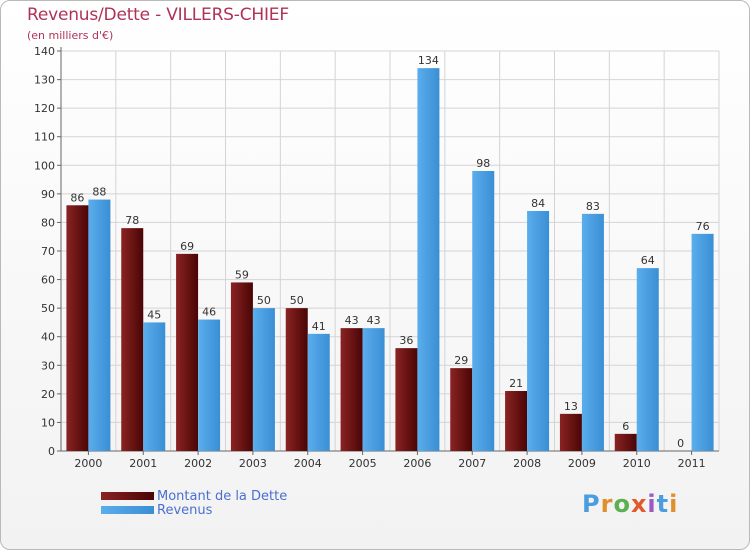 Image resolution: width=750 pixels, height=550 pixels. I want to click on y-tick-label: 30, so click(48, 365).